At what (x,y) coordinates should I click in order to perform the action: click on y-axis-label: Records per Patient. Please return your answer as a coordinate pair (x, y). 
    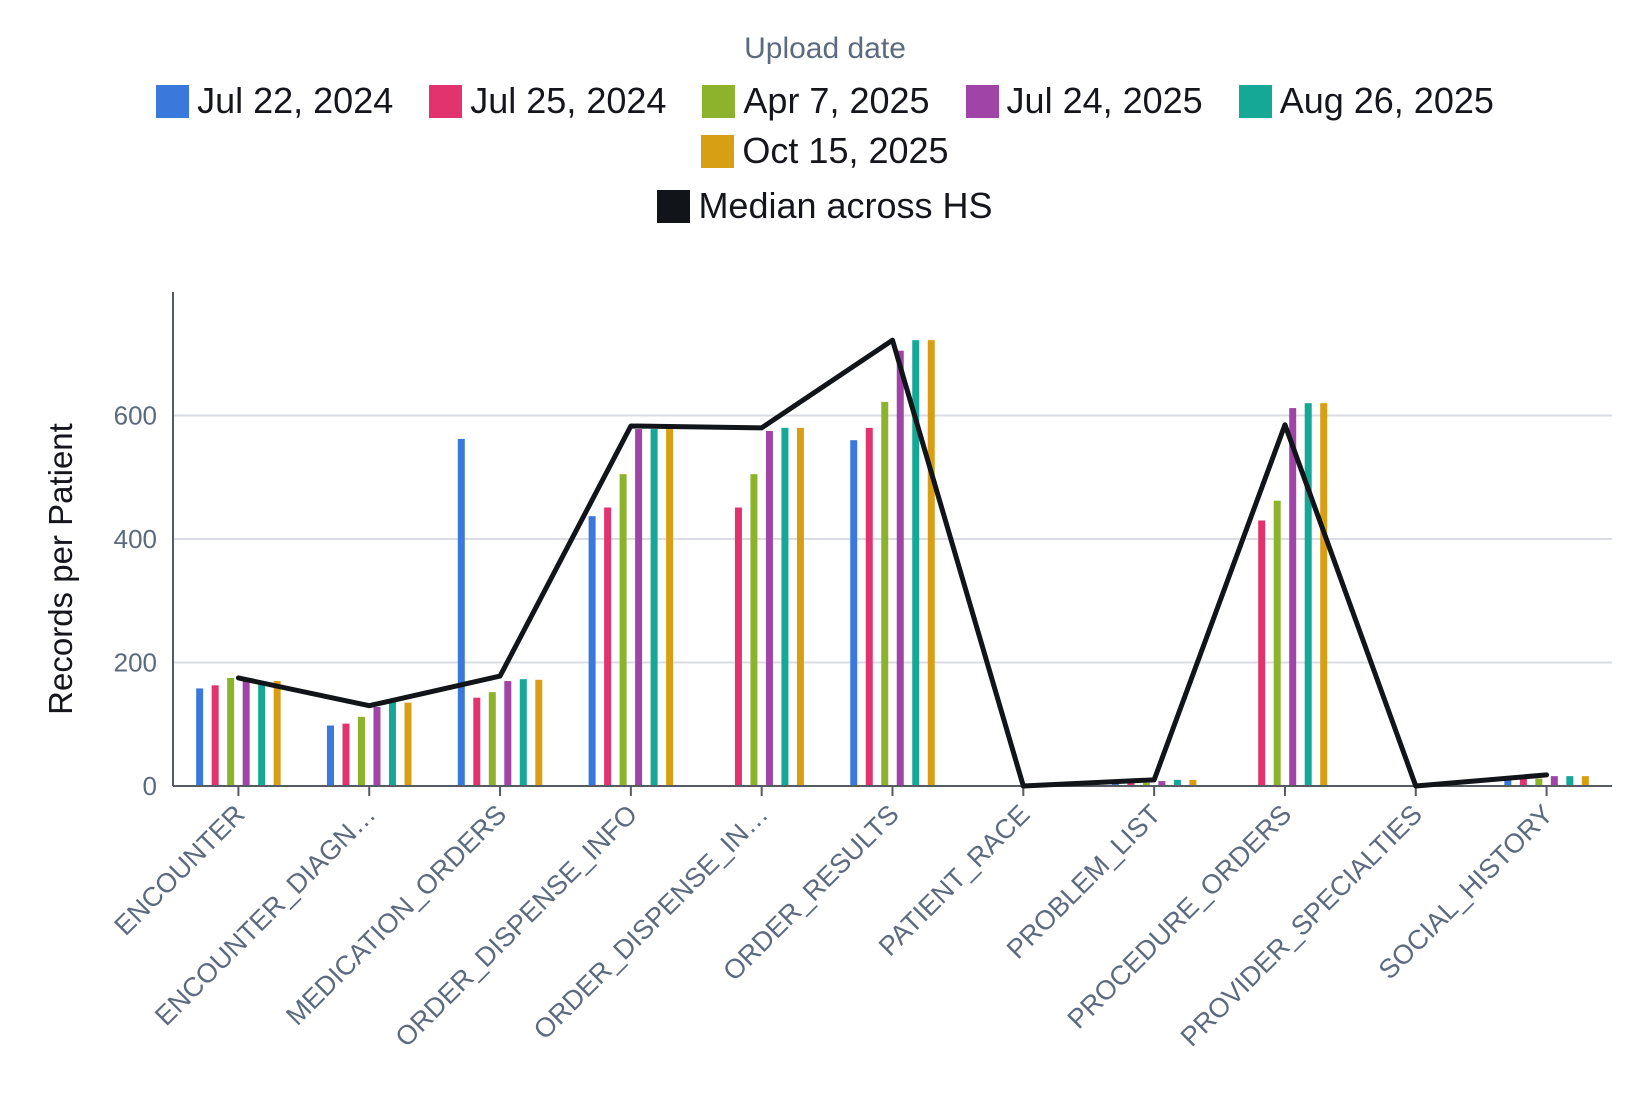
    Looking at the image, I should click on (60, 569).